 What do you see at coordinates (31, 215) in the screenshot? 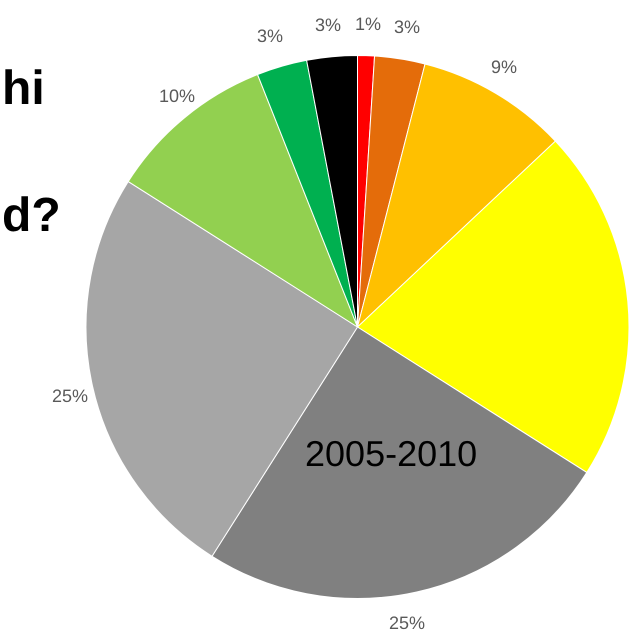
I see `text: d?` at bounding box center [31, 215].